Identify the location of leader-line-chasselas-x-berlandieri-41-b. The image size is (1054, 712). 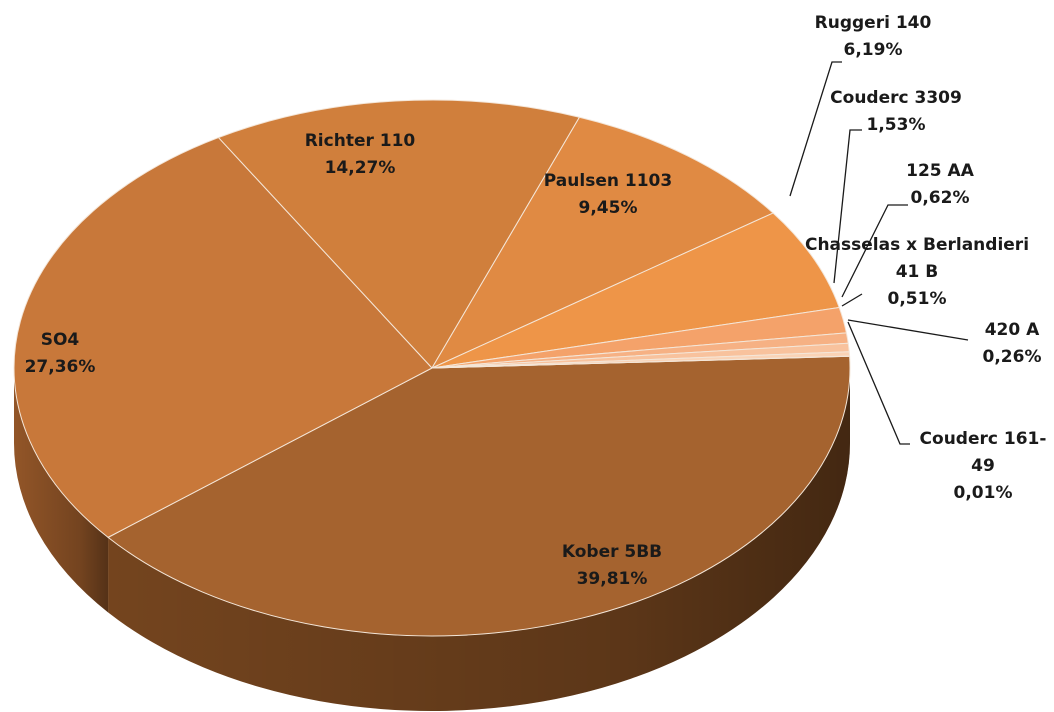
(852, 300).